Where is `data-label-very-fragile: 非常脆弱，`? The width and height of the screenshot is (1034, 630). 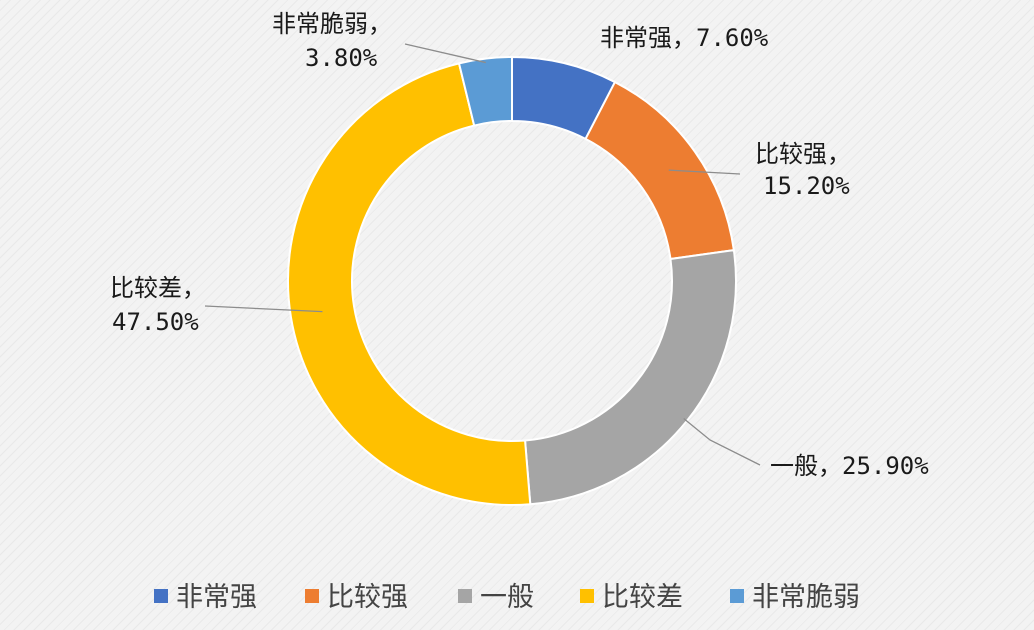
data-label-very-fragile: 非常脆弱， is located at coordinates (332, 24).